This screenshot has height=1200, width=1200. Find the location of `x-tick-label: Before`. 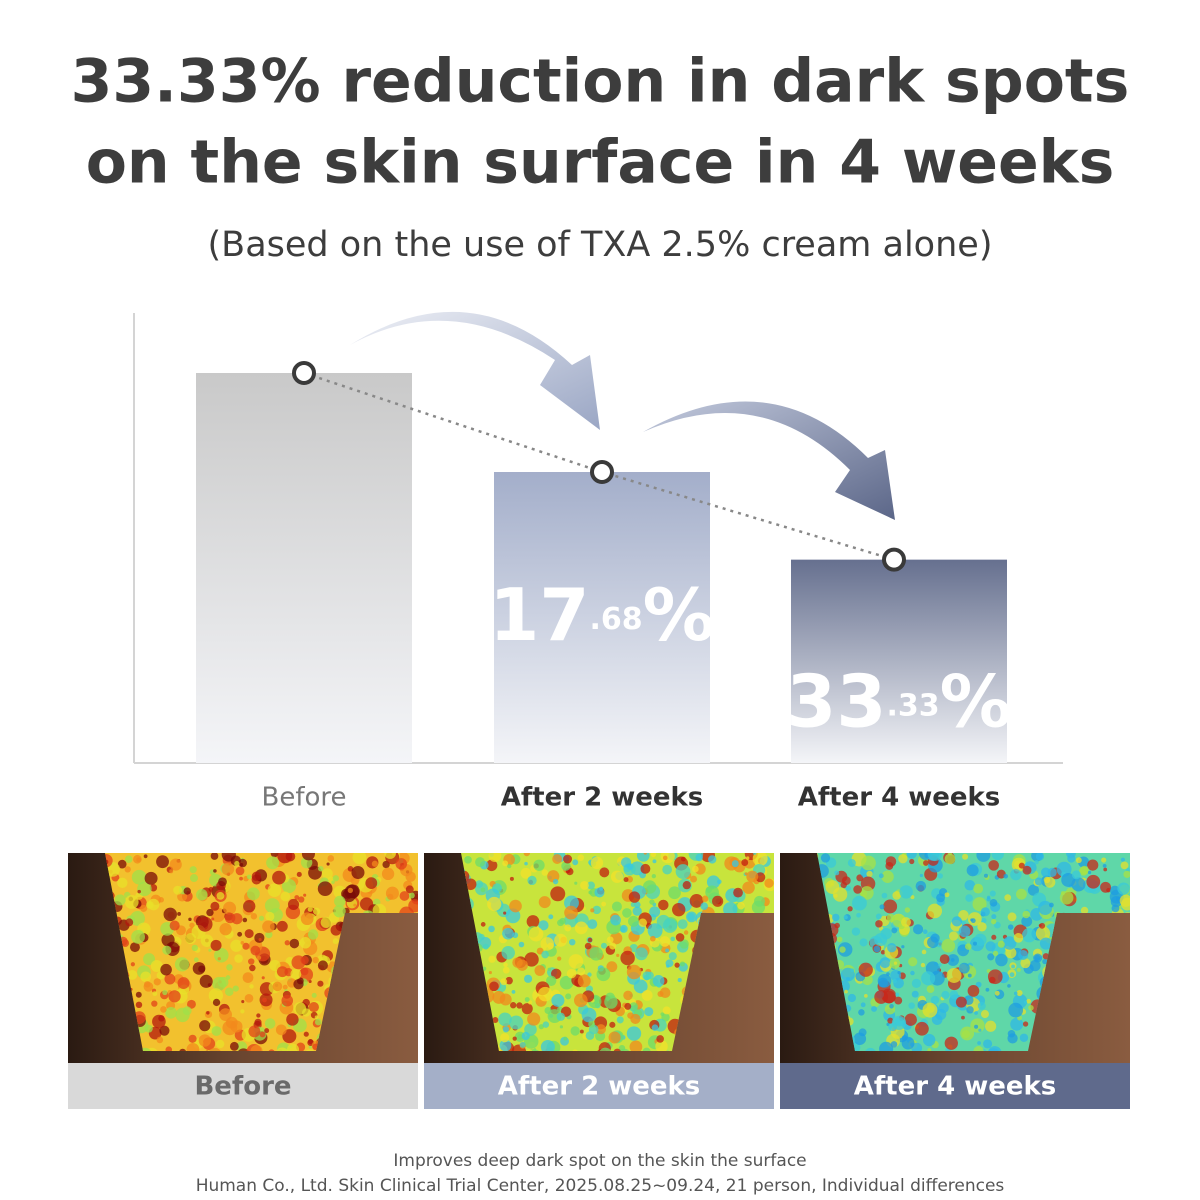

x-tick-label: Before is located at coordinates (303, 798).